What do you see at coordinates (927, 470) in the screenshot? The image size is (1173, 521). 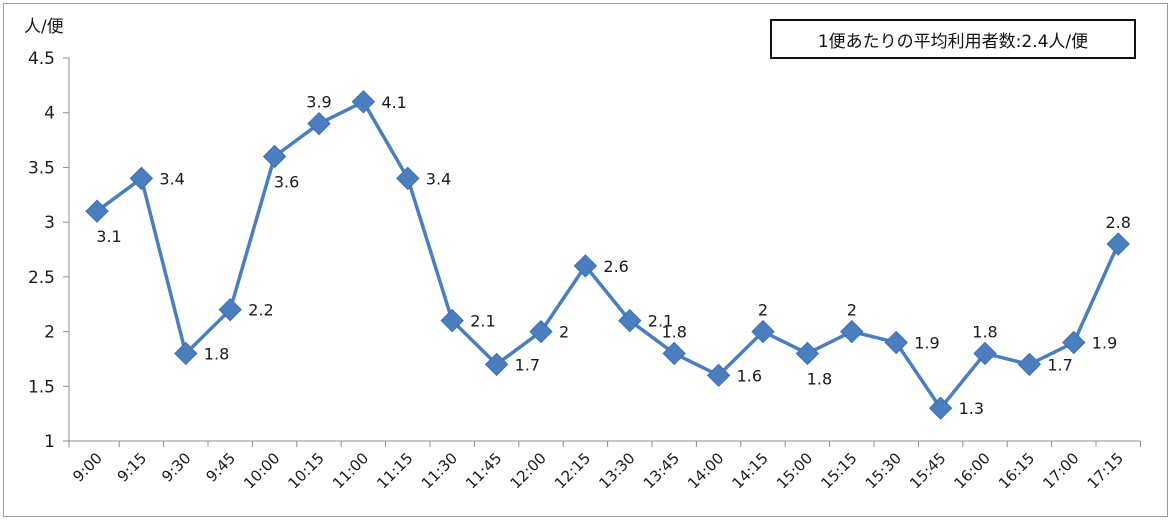 I see `x-tick-label: 15:45` at bounding box center [927, 470].